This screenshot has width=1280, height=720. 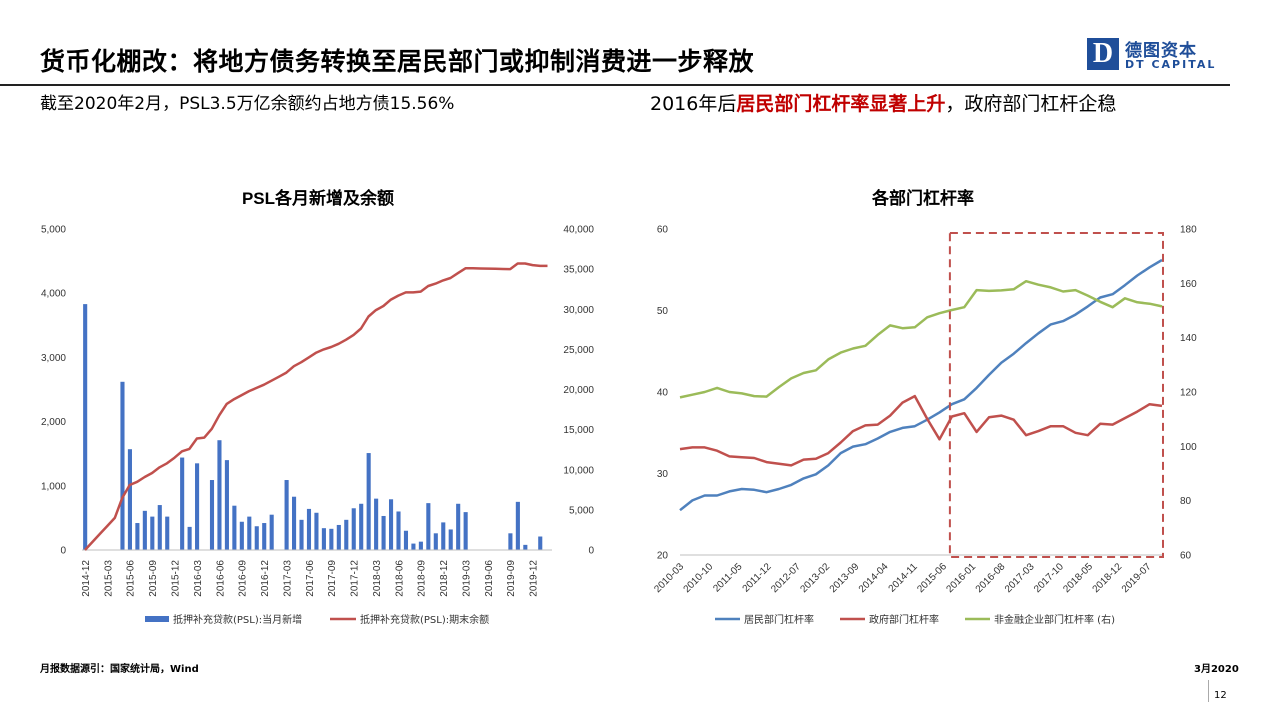 What do you see at coordinates (578, 350) in the screenshot?
I see `right-axis-tick: 25,000` at bounding box center [578, 350].